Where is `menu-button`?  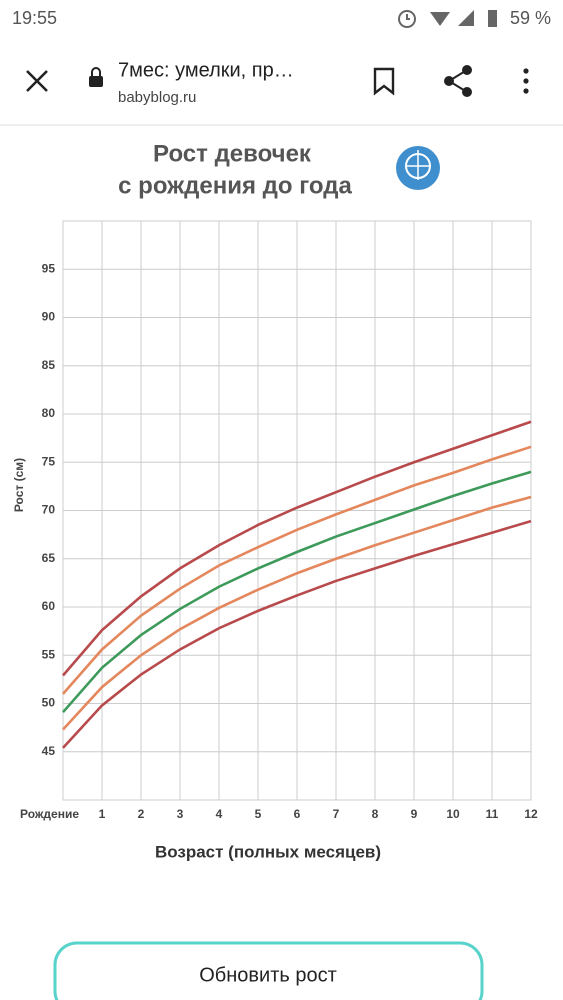
menu-button is located at coordinates (526, 81).